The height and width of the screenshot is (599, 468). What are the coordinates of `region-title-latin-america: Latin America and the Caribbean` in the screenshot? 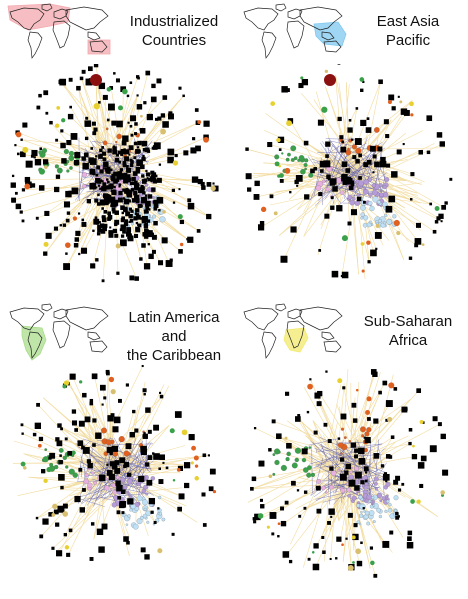 It's located at (174, 336).